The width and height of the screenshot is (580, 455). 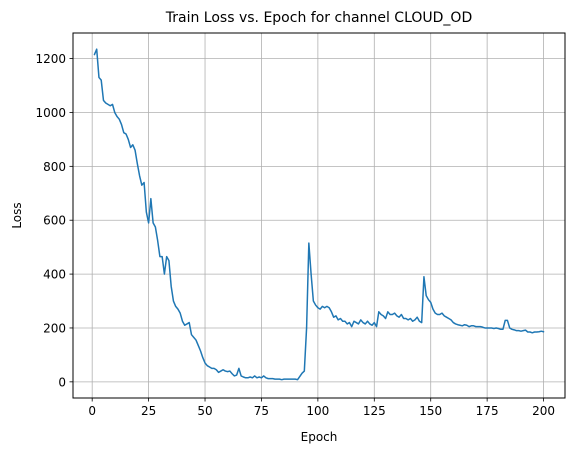 What do you see at coordinates (430, 411) in the screenshot?
I see `x-tick-label: 150` at bounding box center [430, 411].